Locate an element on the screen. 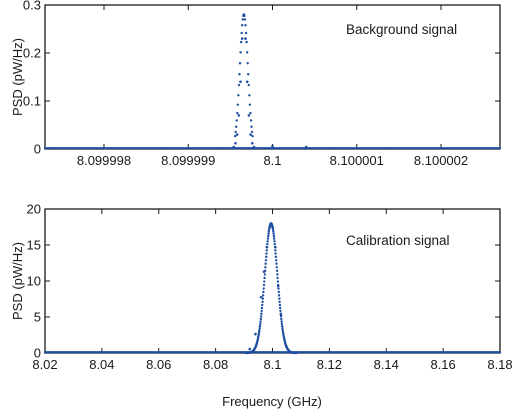 Image resolution: width=517 pixels, height=419 pixels. x-tick-label: 8.100002 is located at coordinates (441, 160).